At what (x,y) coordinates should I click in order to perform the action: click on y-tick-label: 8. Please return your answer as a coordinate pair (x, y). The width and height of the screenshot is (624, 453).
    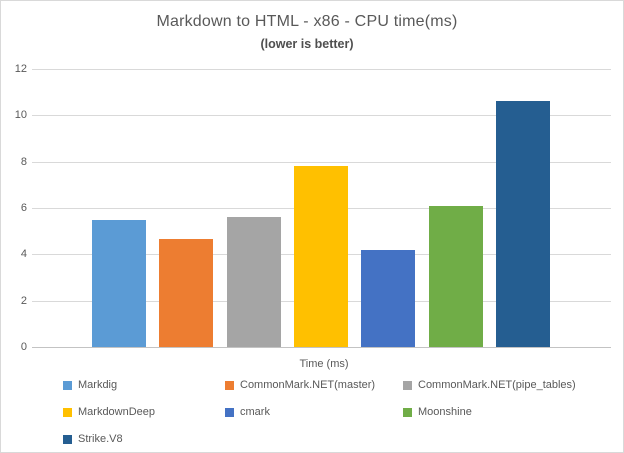
    Looking at the image, I should click on (23, 161).